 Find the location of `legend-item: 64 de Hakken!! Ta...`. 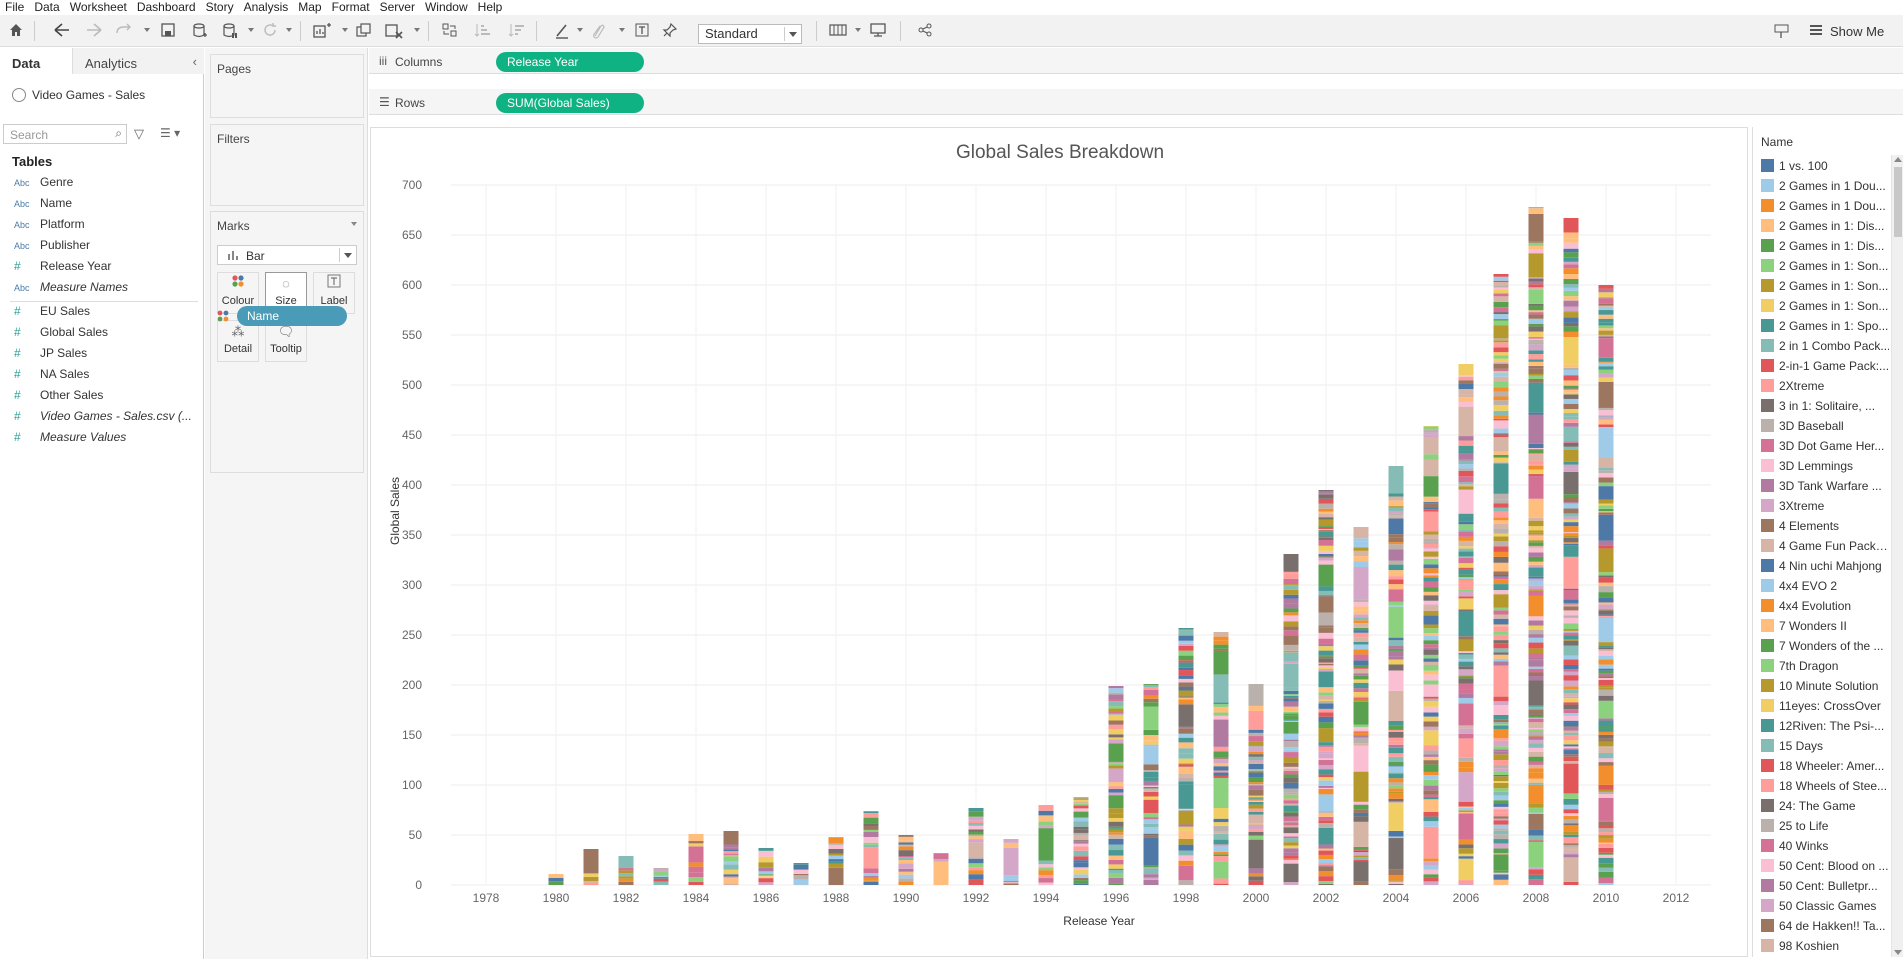

legend-item: 64 de Hakken!! Ta... is located at coordinates (1824, 926).